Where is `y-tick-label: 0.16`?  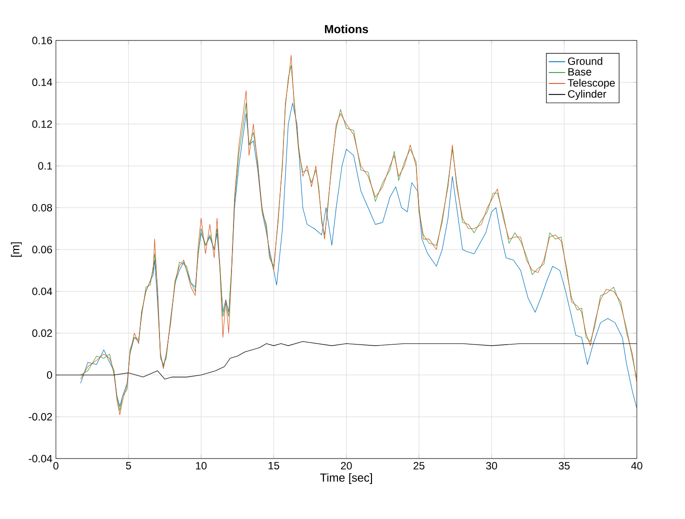
y-tick-label: 0.16 is located at coordinates (42, 40).